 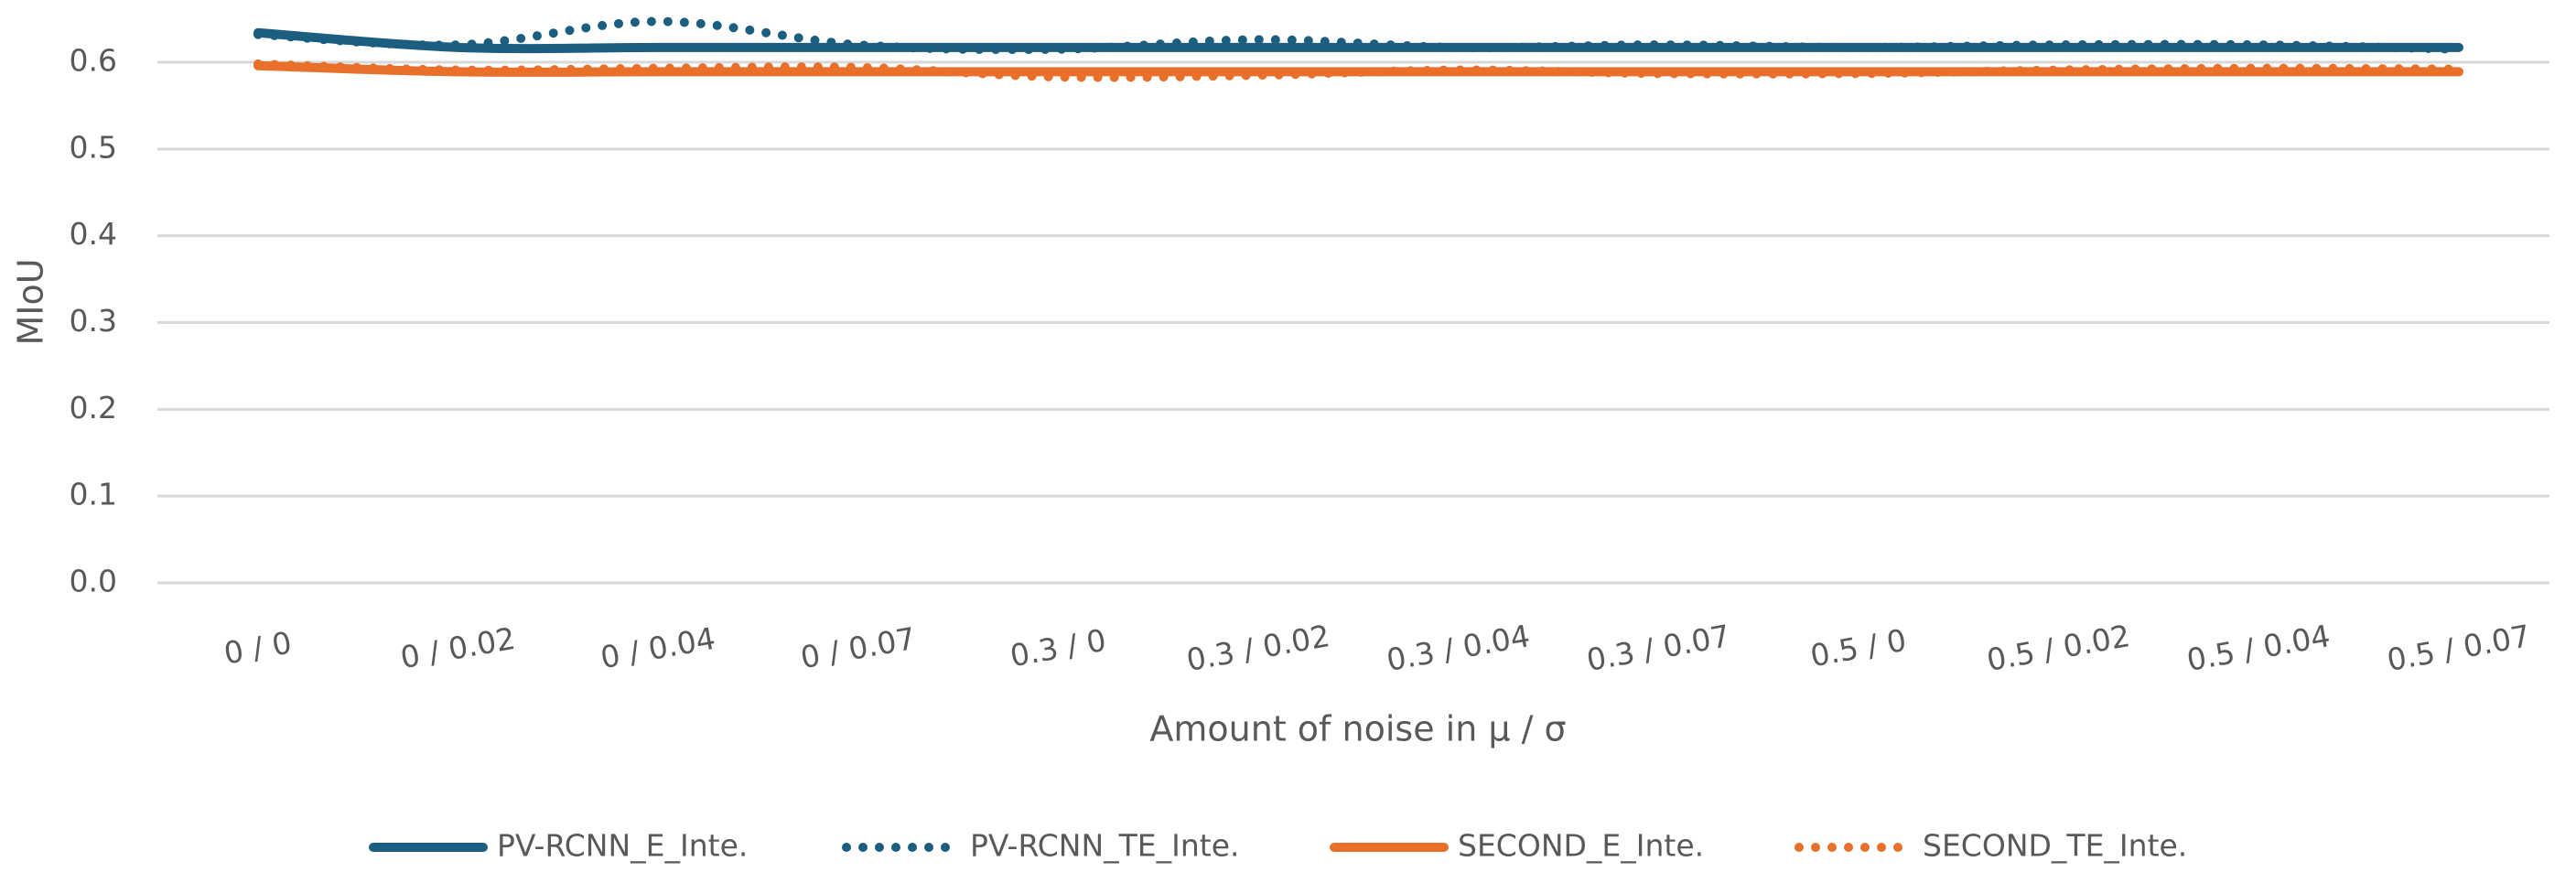 What do you see at coordinates (1258, 648) in the screenshot?
I see `x-tick-label: 0.3 / 0.02` at bounding box center [1258, 648].